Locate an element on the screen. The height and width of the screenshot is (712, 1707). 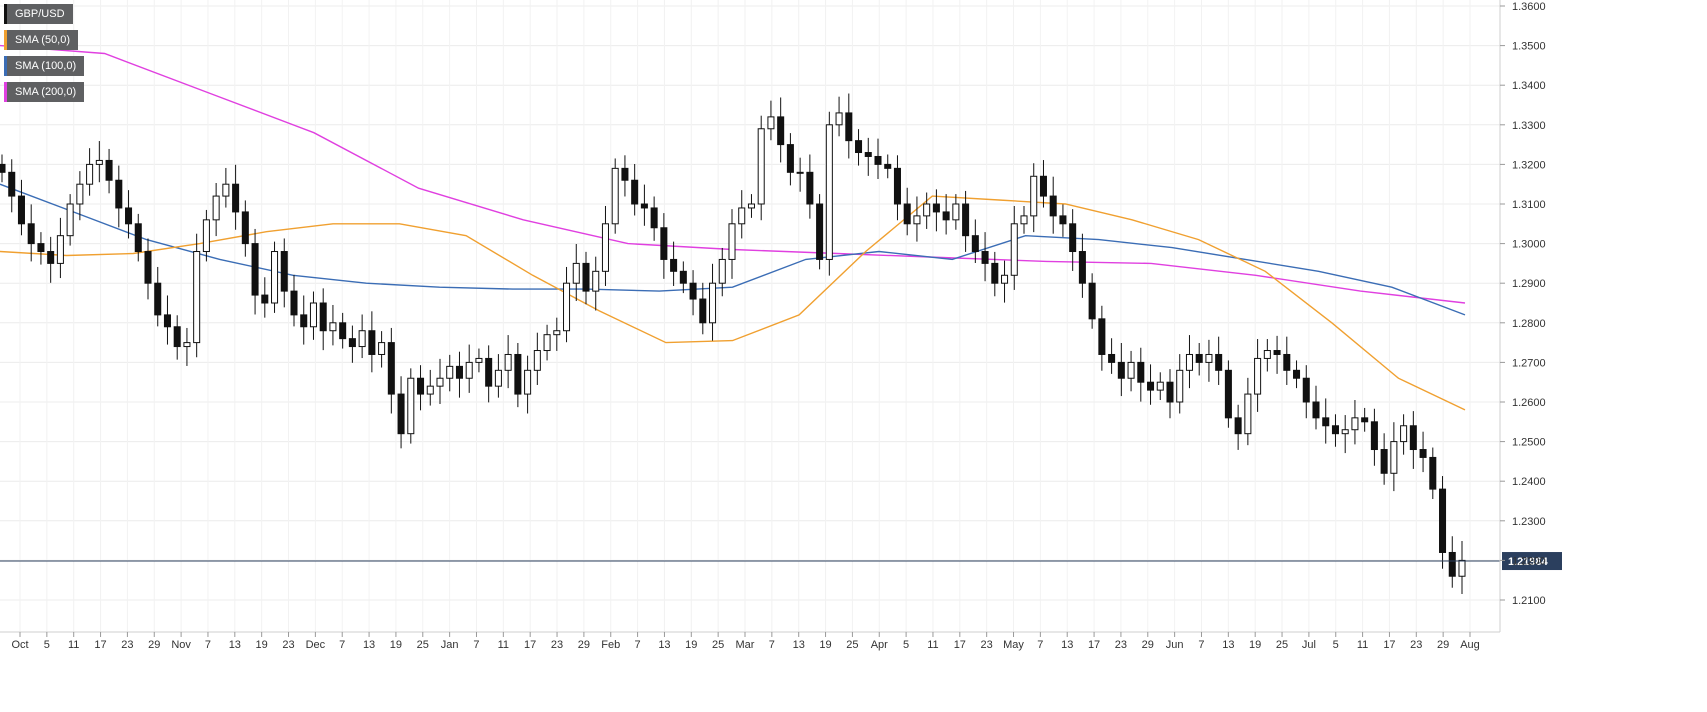
x-tick-label: 5 is located at coordinates (1336, 645).